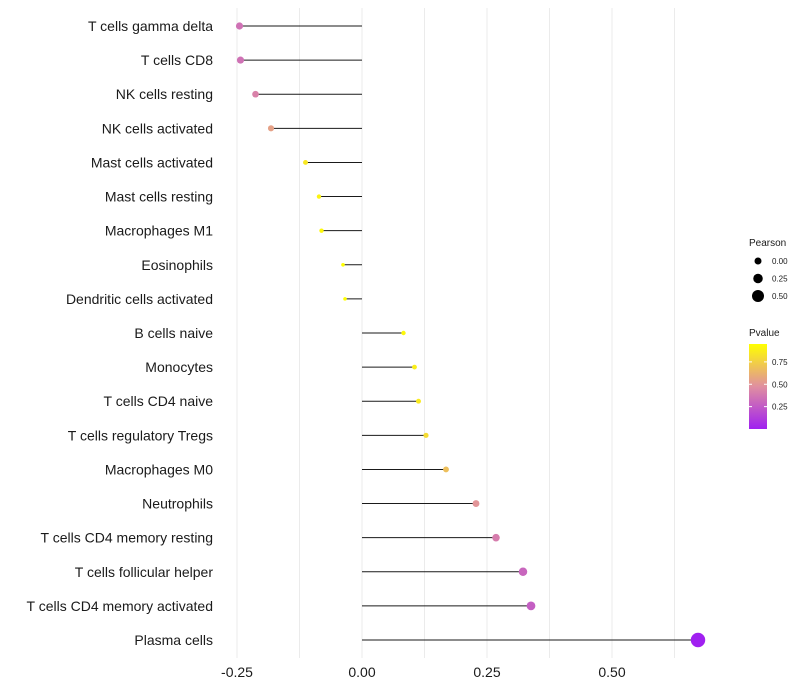 Image resolution: width=800 pixels, height=700 pixels. Describe the element at coordinates (164, 94) in the screenshot. I see `category-label: NK cells resting` at that location.